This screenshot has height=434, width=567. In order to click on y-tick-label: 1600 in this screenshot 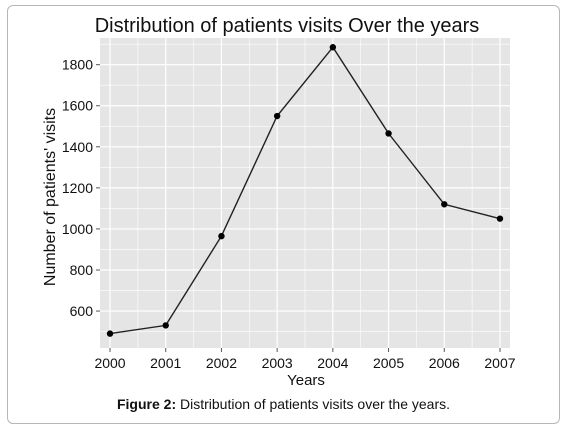, I will do `click(77, 106)`.